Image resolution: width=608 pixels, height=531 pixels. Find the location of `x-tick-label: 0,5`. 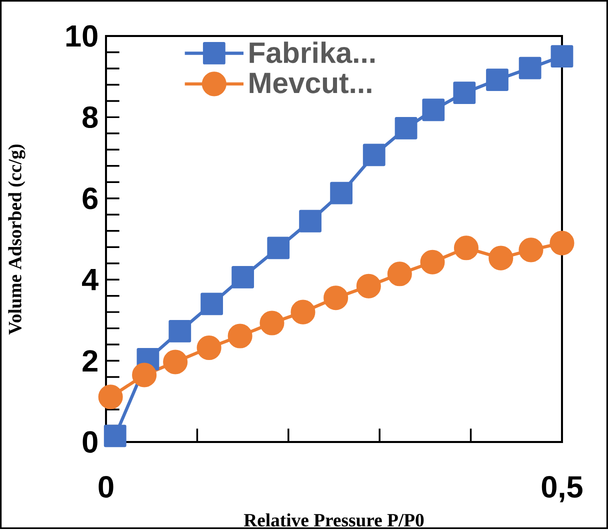

x-tick-label: 0,5 is located at coordinates (562, 489).